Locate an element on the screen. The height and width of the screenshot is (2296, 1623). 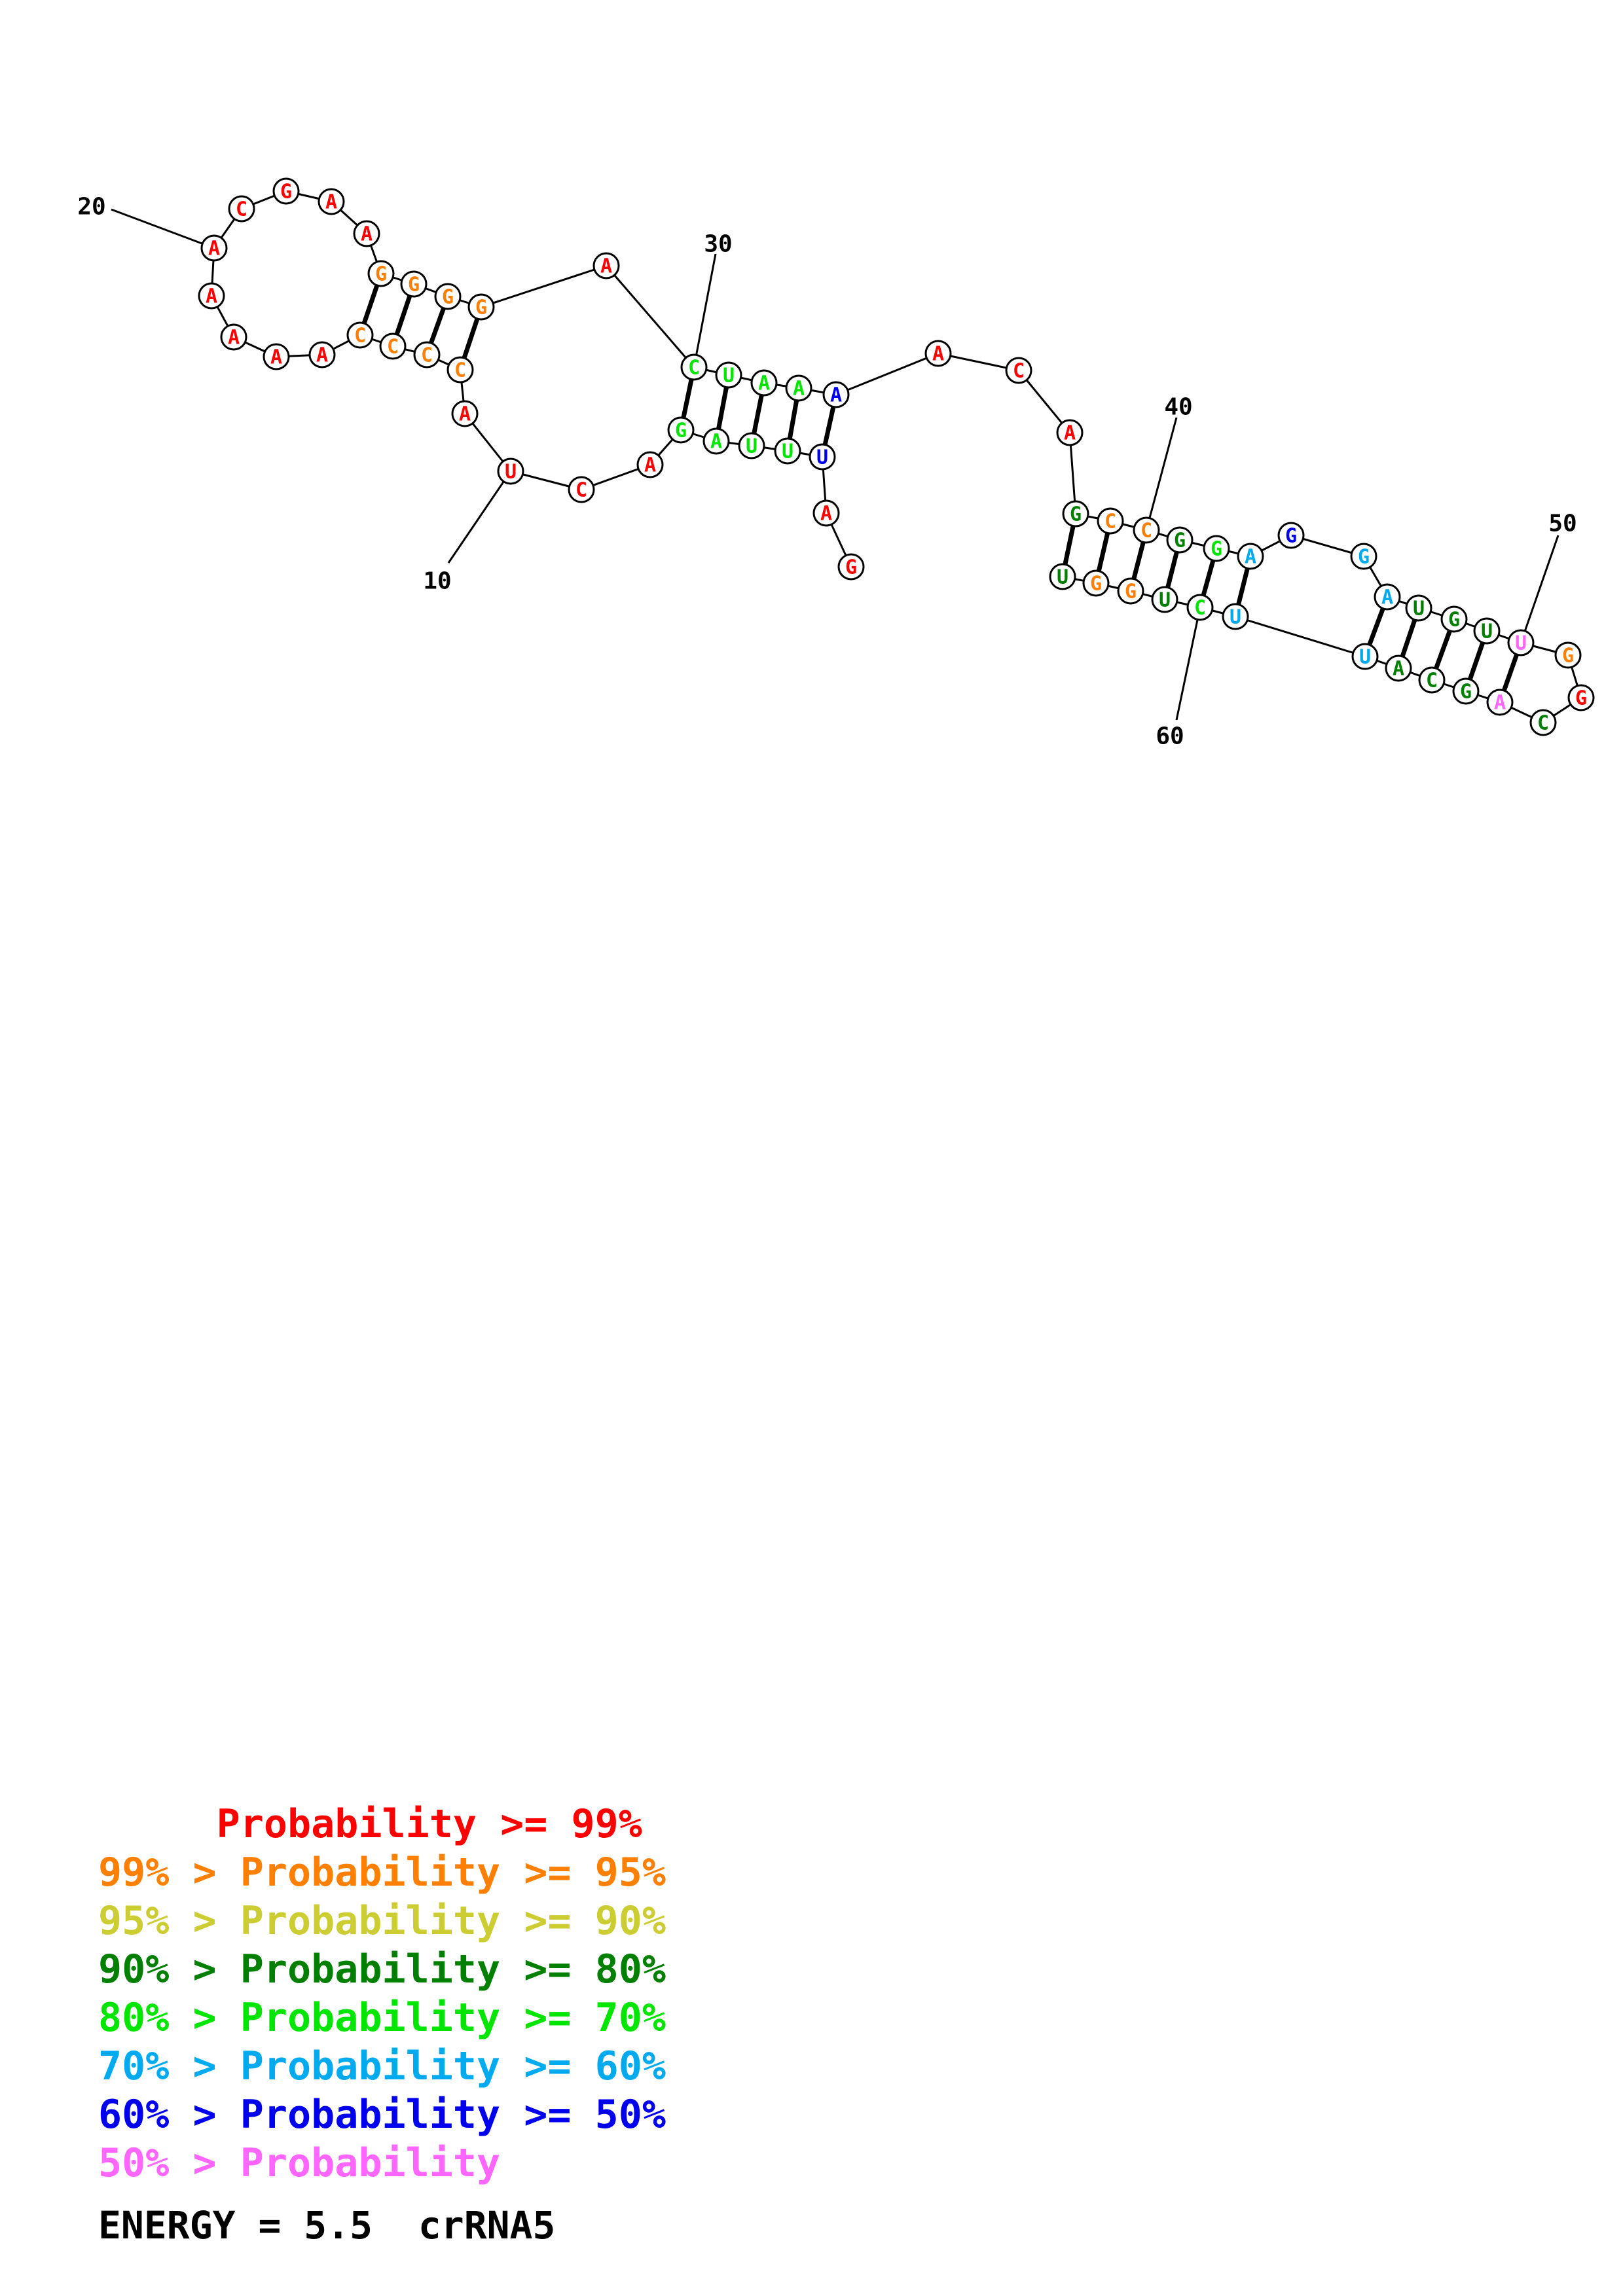
nucleotide-44: G is located at coordinates (1291, 535).